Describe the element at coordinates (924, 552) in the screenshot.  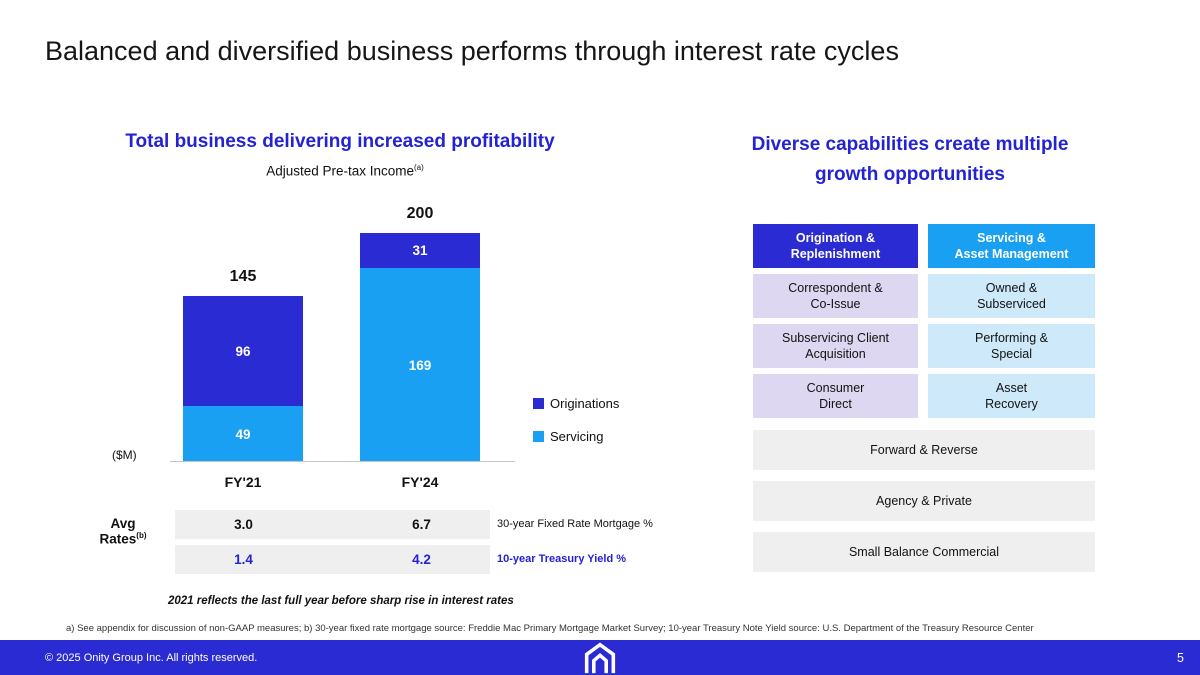
I see `shared-capability-small-balance-commercial: Small Balance Commercial` at that location.